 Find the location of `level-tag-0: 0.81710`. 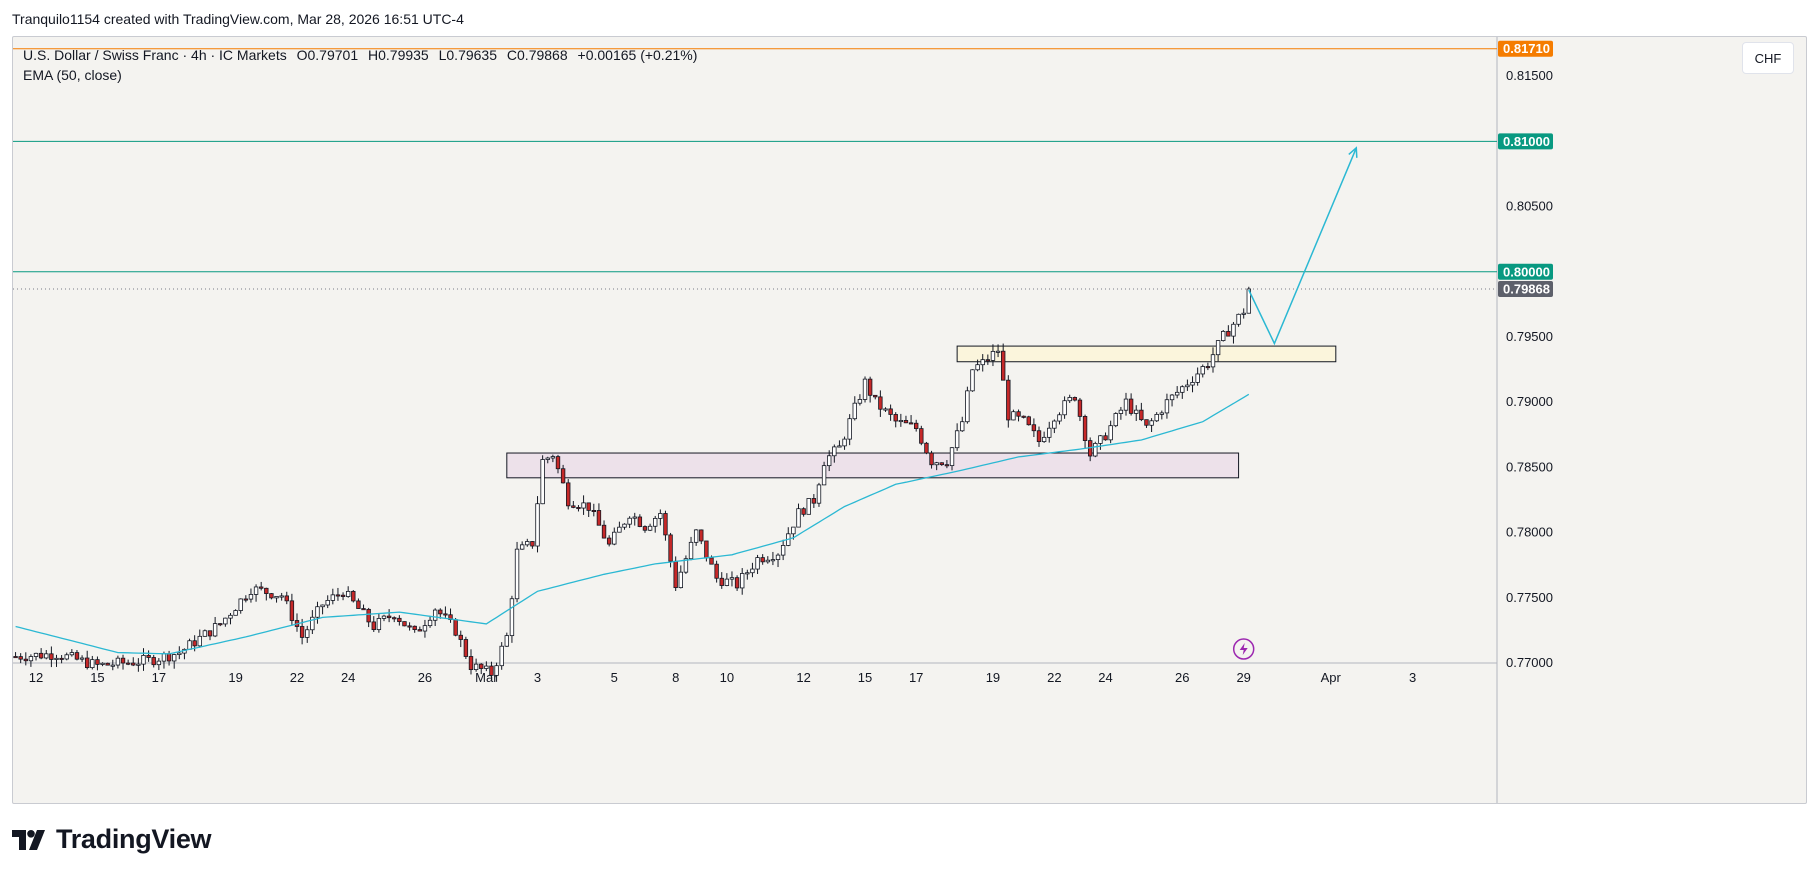

level-tag-0: 0.81710 is located at coordinates (1525, 48).